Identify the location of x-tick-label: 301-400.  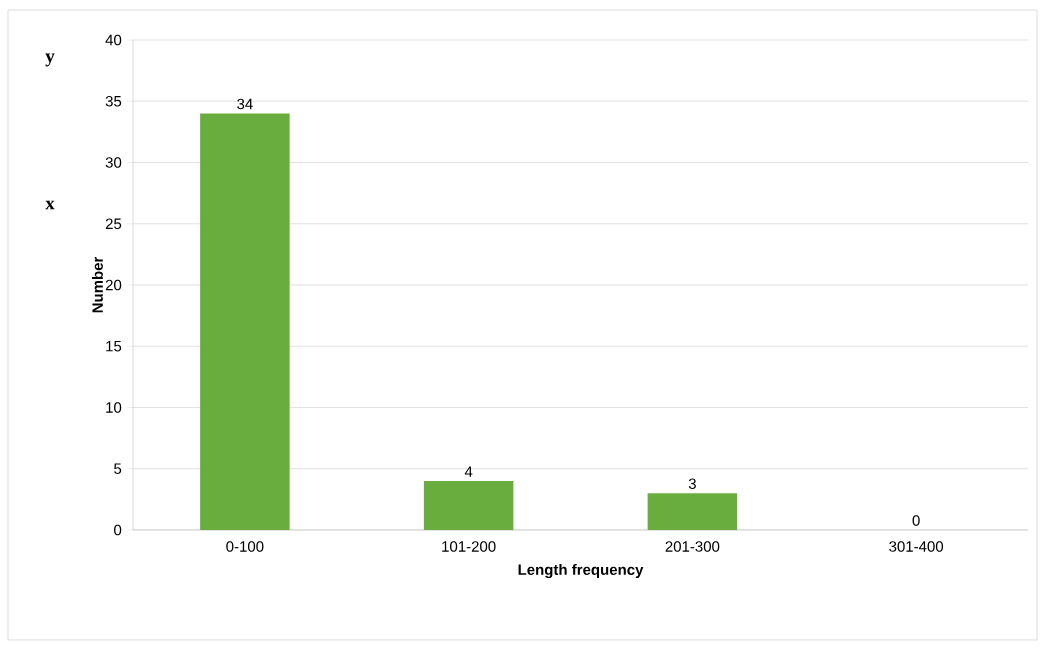
(916, 546).